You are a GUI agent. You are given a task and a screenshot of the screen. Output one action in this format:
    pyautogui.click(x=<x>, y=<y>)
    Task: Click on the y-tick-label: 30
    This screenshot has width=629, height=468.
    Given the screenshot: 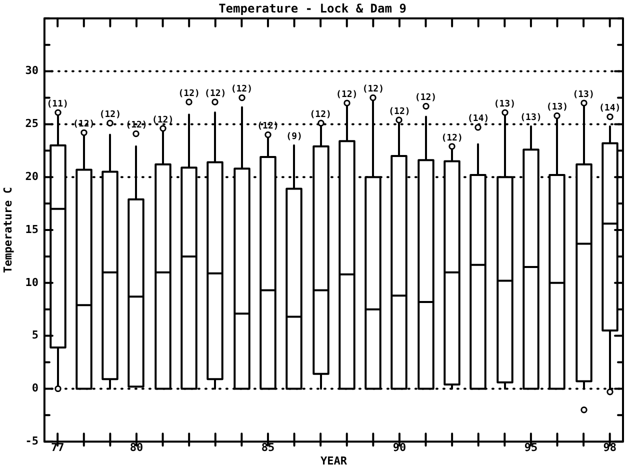 What is the action you would take?
    pyautogui.click(x=31, y=71)
    